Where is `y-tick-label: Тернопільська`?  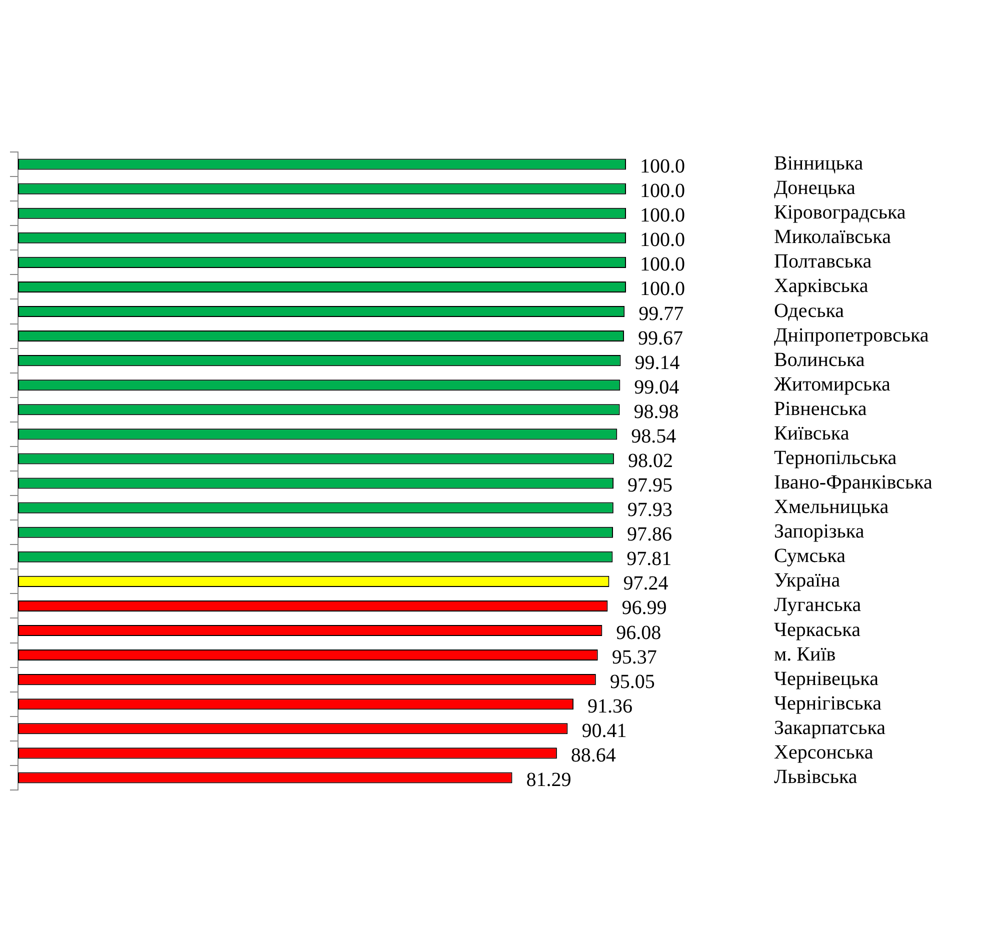
y-tick-label: Тернопільська is located at coordinates (835, 457).